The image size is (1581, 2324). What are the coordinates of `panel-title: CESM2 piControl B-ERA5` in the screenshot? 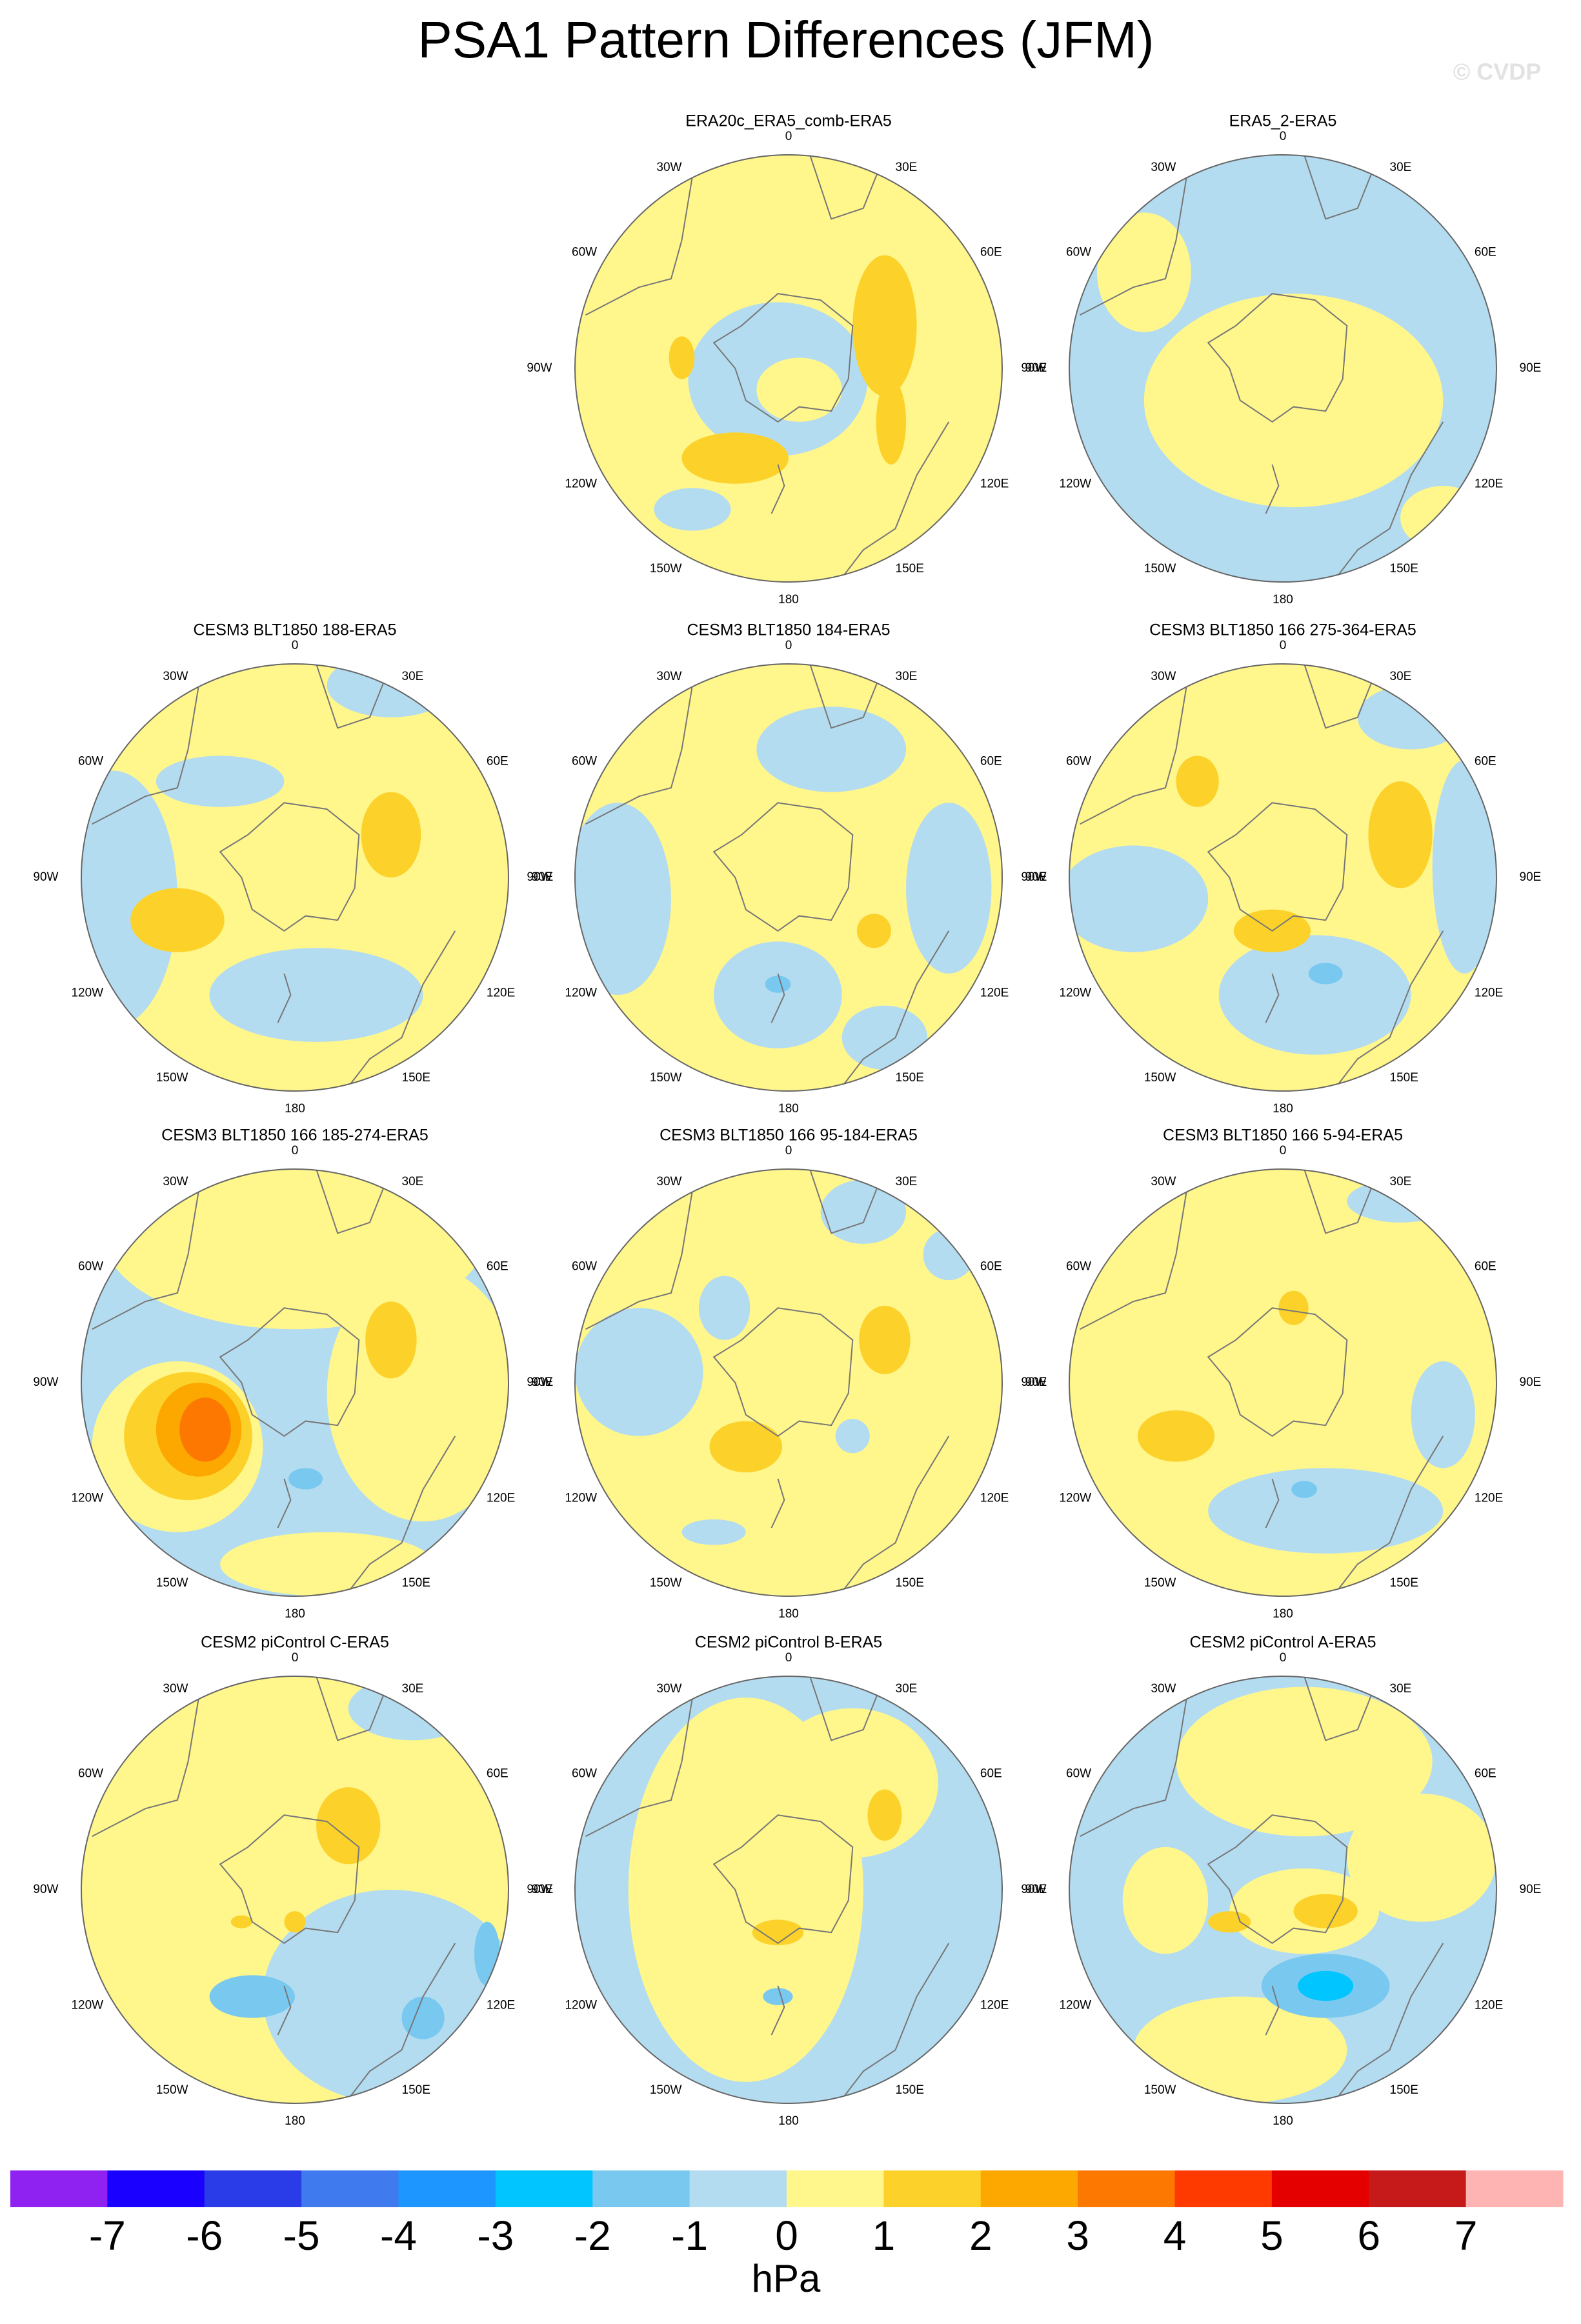 It's located at (788, 1643).